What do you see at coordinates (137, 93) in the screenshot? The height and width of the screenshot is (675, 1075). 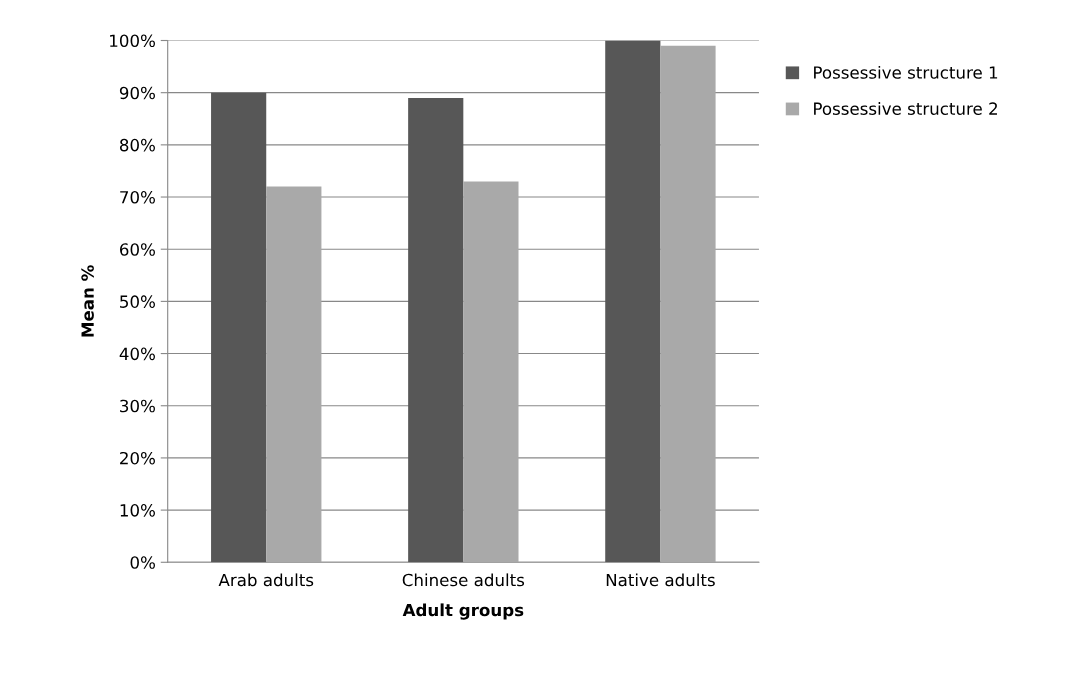 I see `y-tick-label: 90%` at bounding box center [137, 93].